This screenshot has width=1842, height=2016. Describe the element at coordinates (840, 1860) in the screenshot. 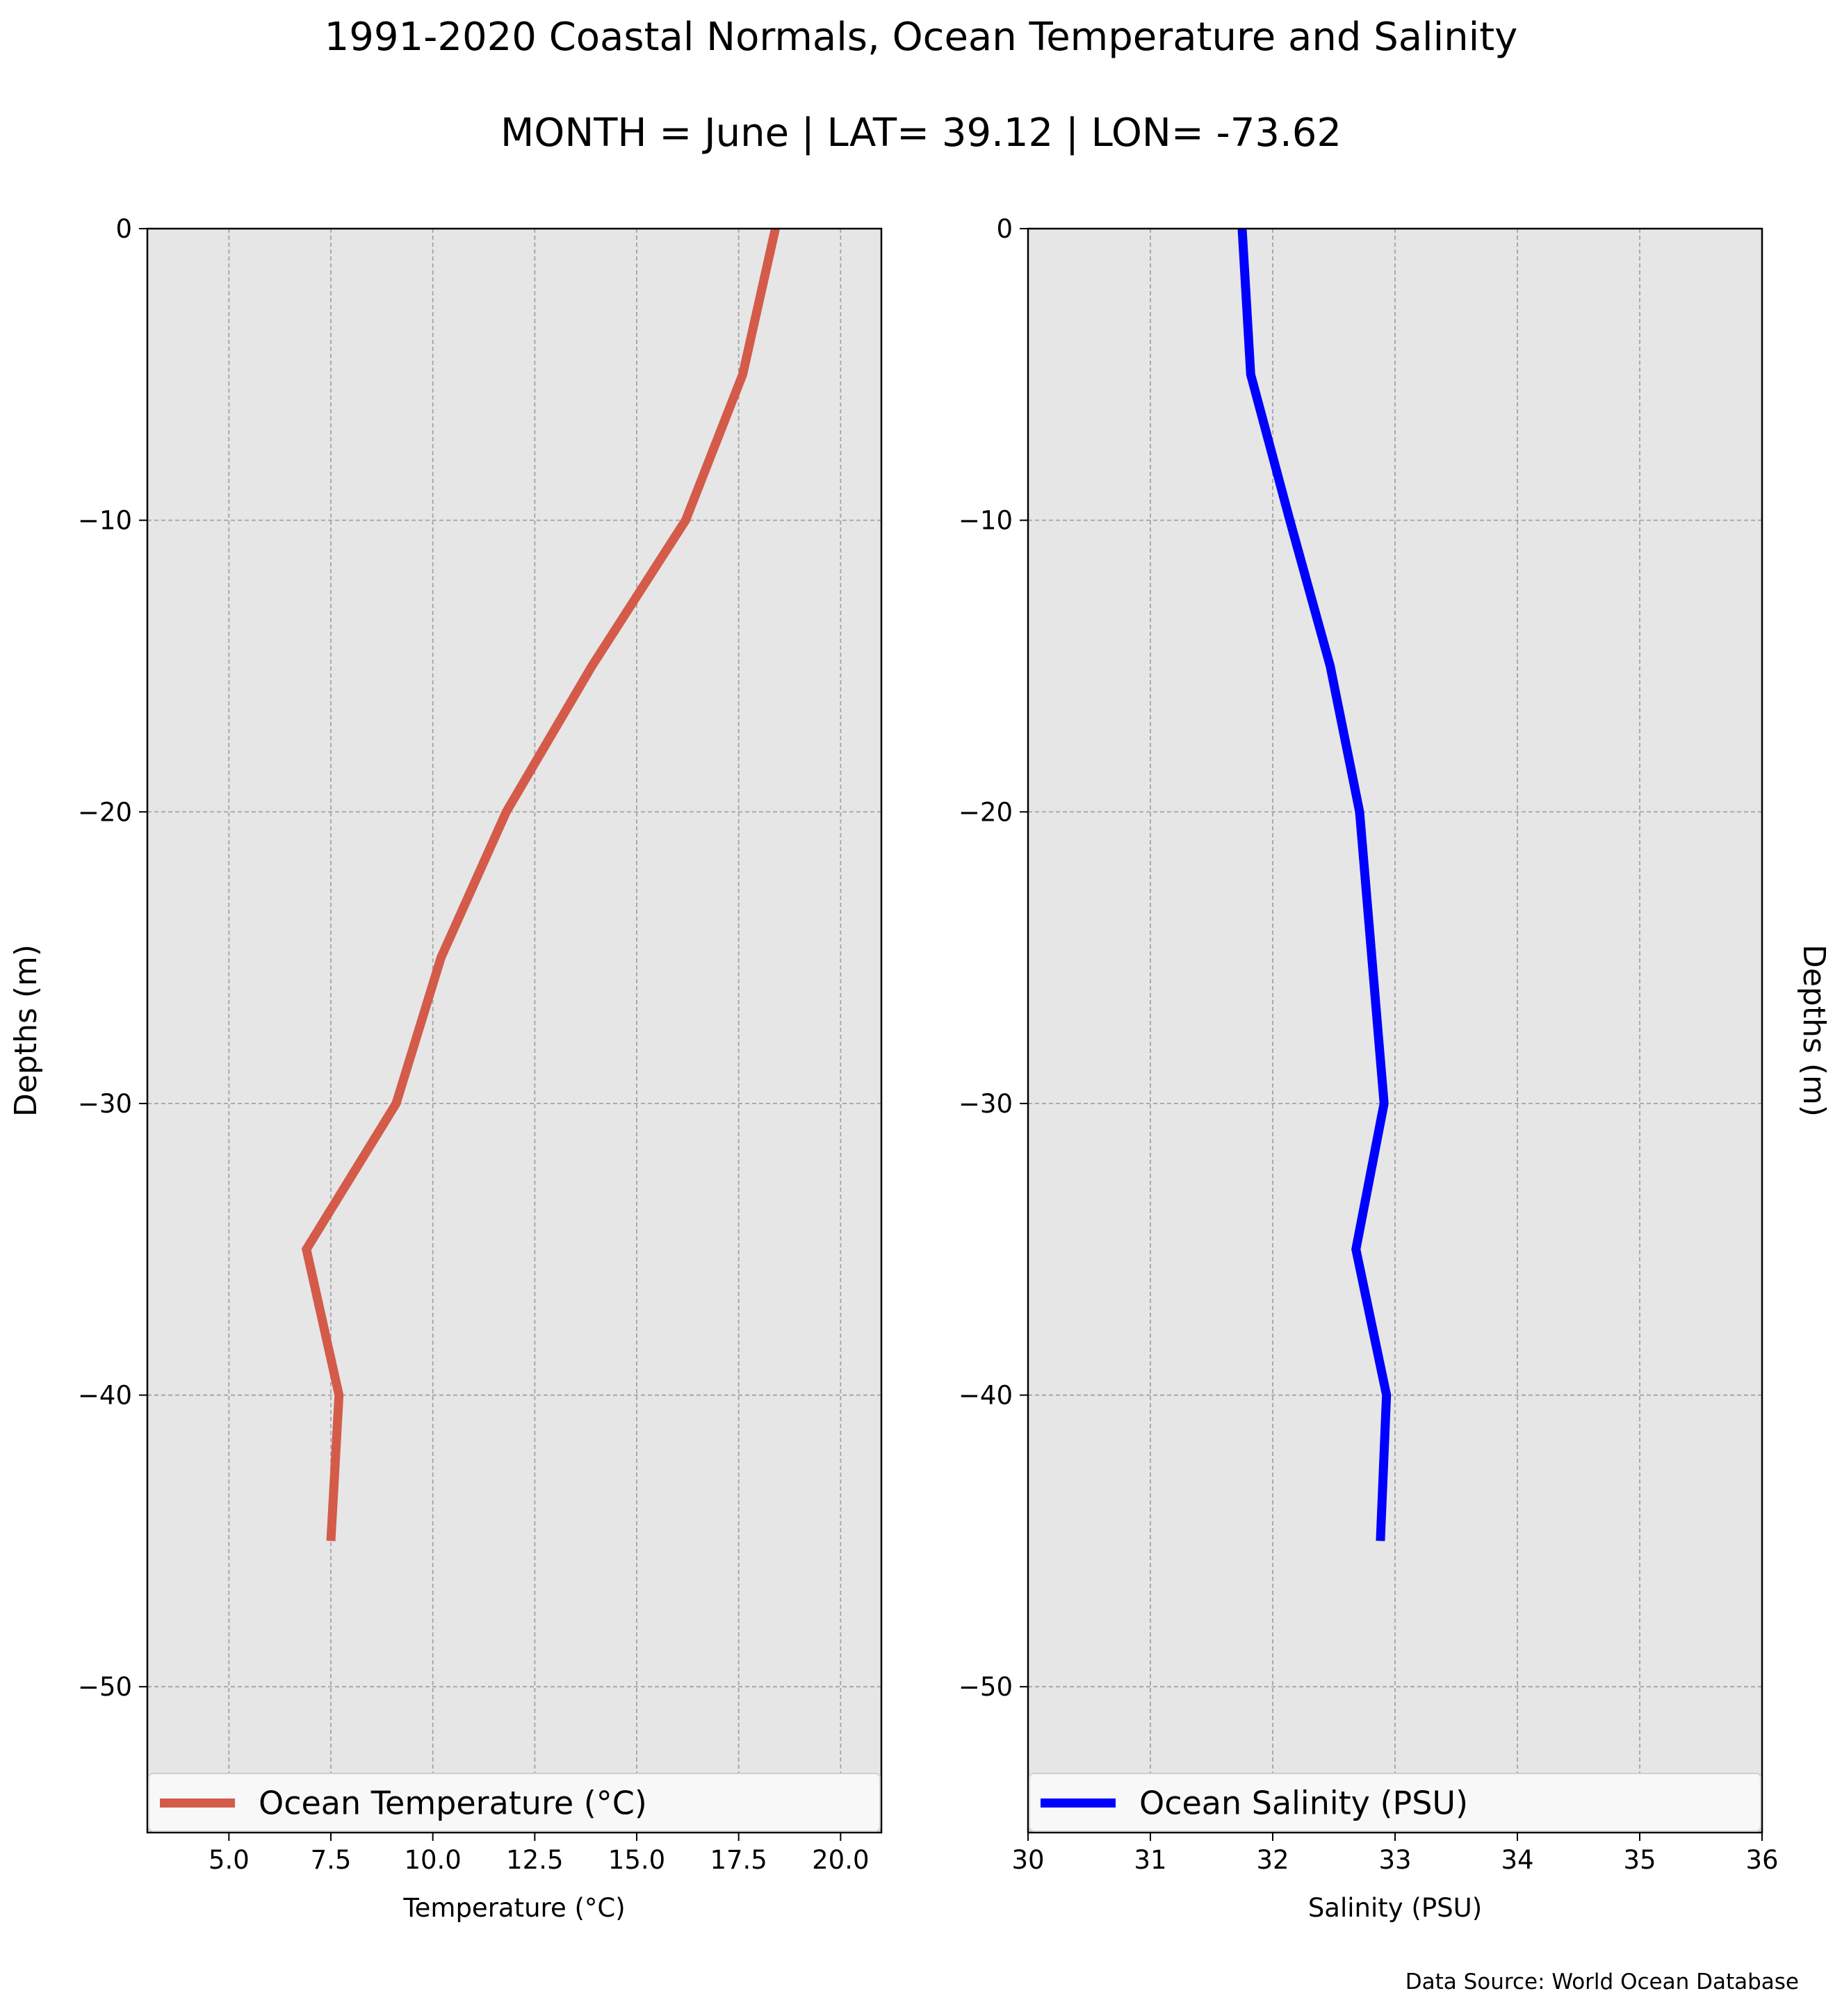

I see `temperature-x-tick-label: 20.0` at that location.